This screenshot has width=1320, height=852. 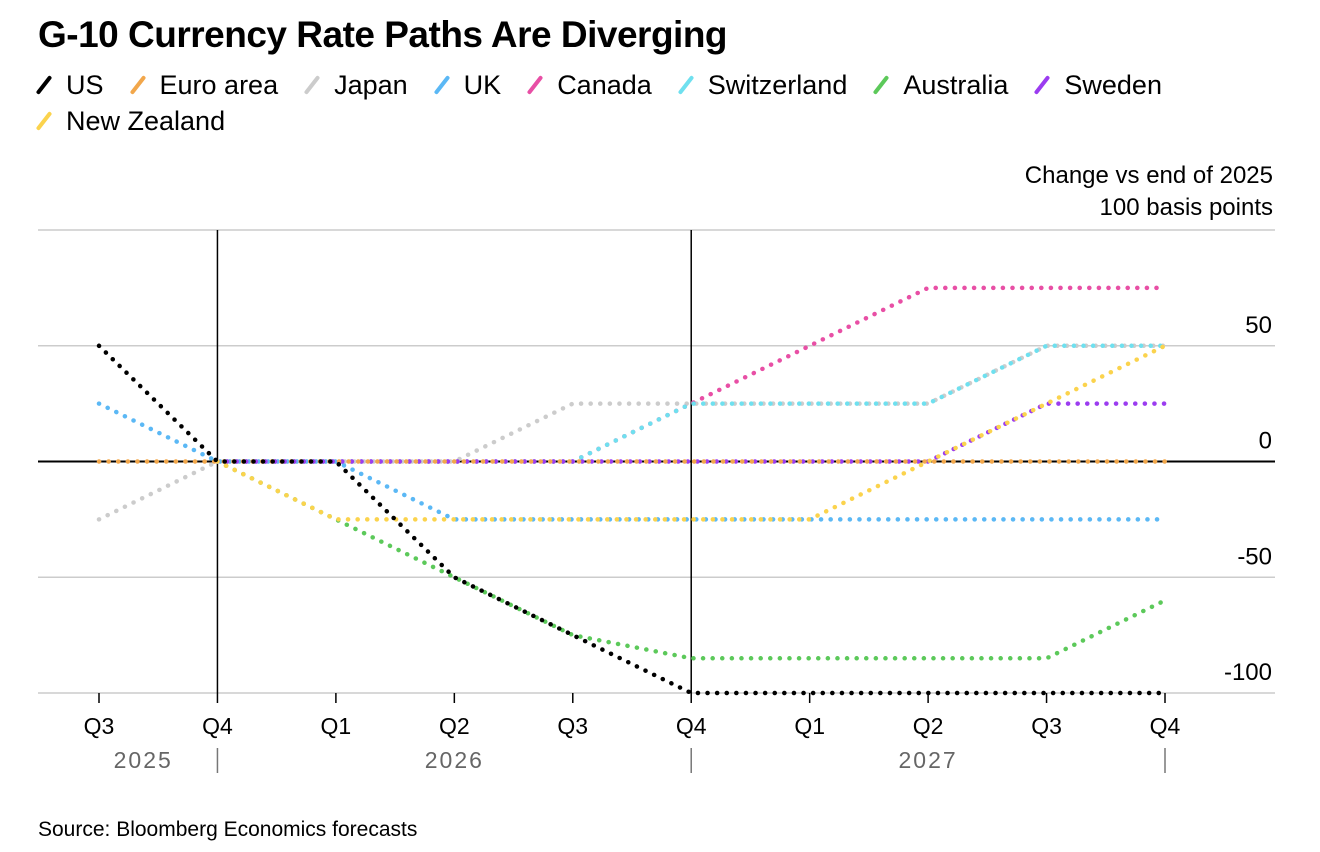 I want to click on source-note: Source: Bloomberg Economics forecasts, so click(x=228, y=829).